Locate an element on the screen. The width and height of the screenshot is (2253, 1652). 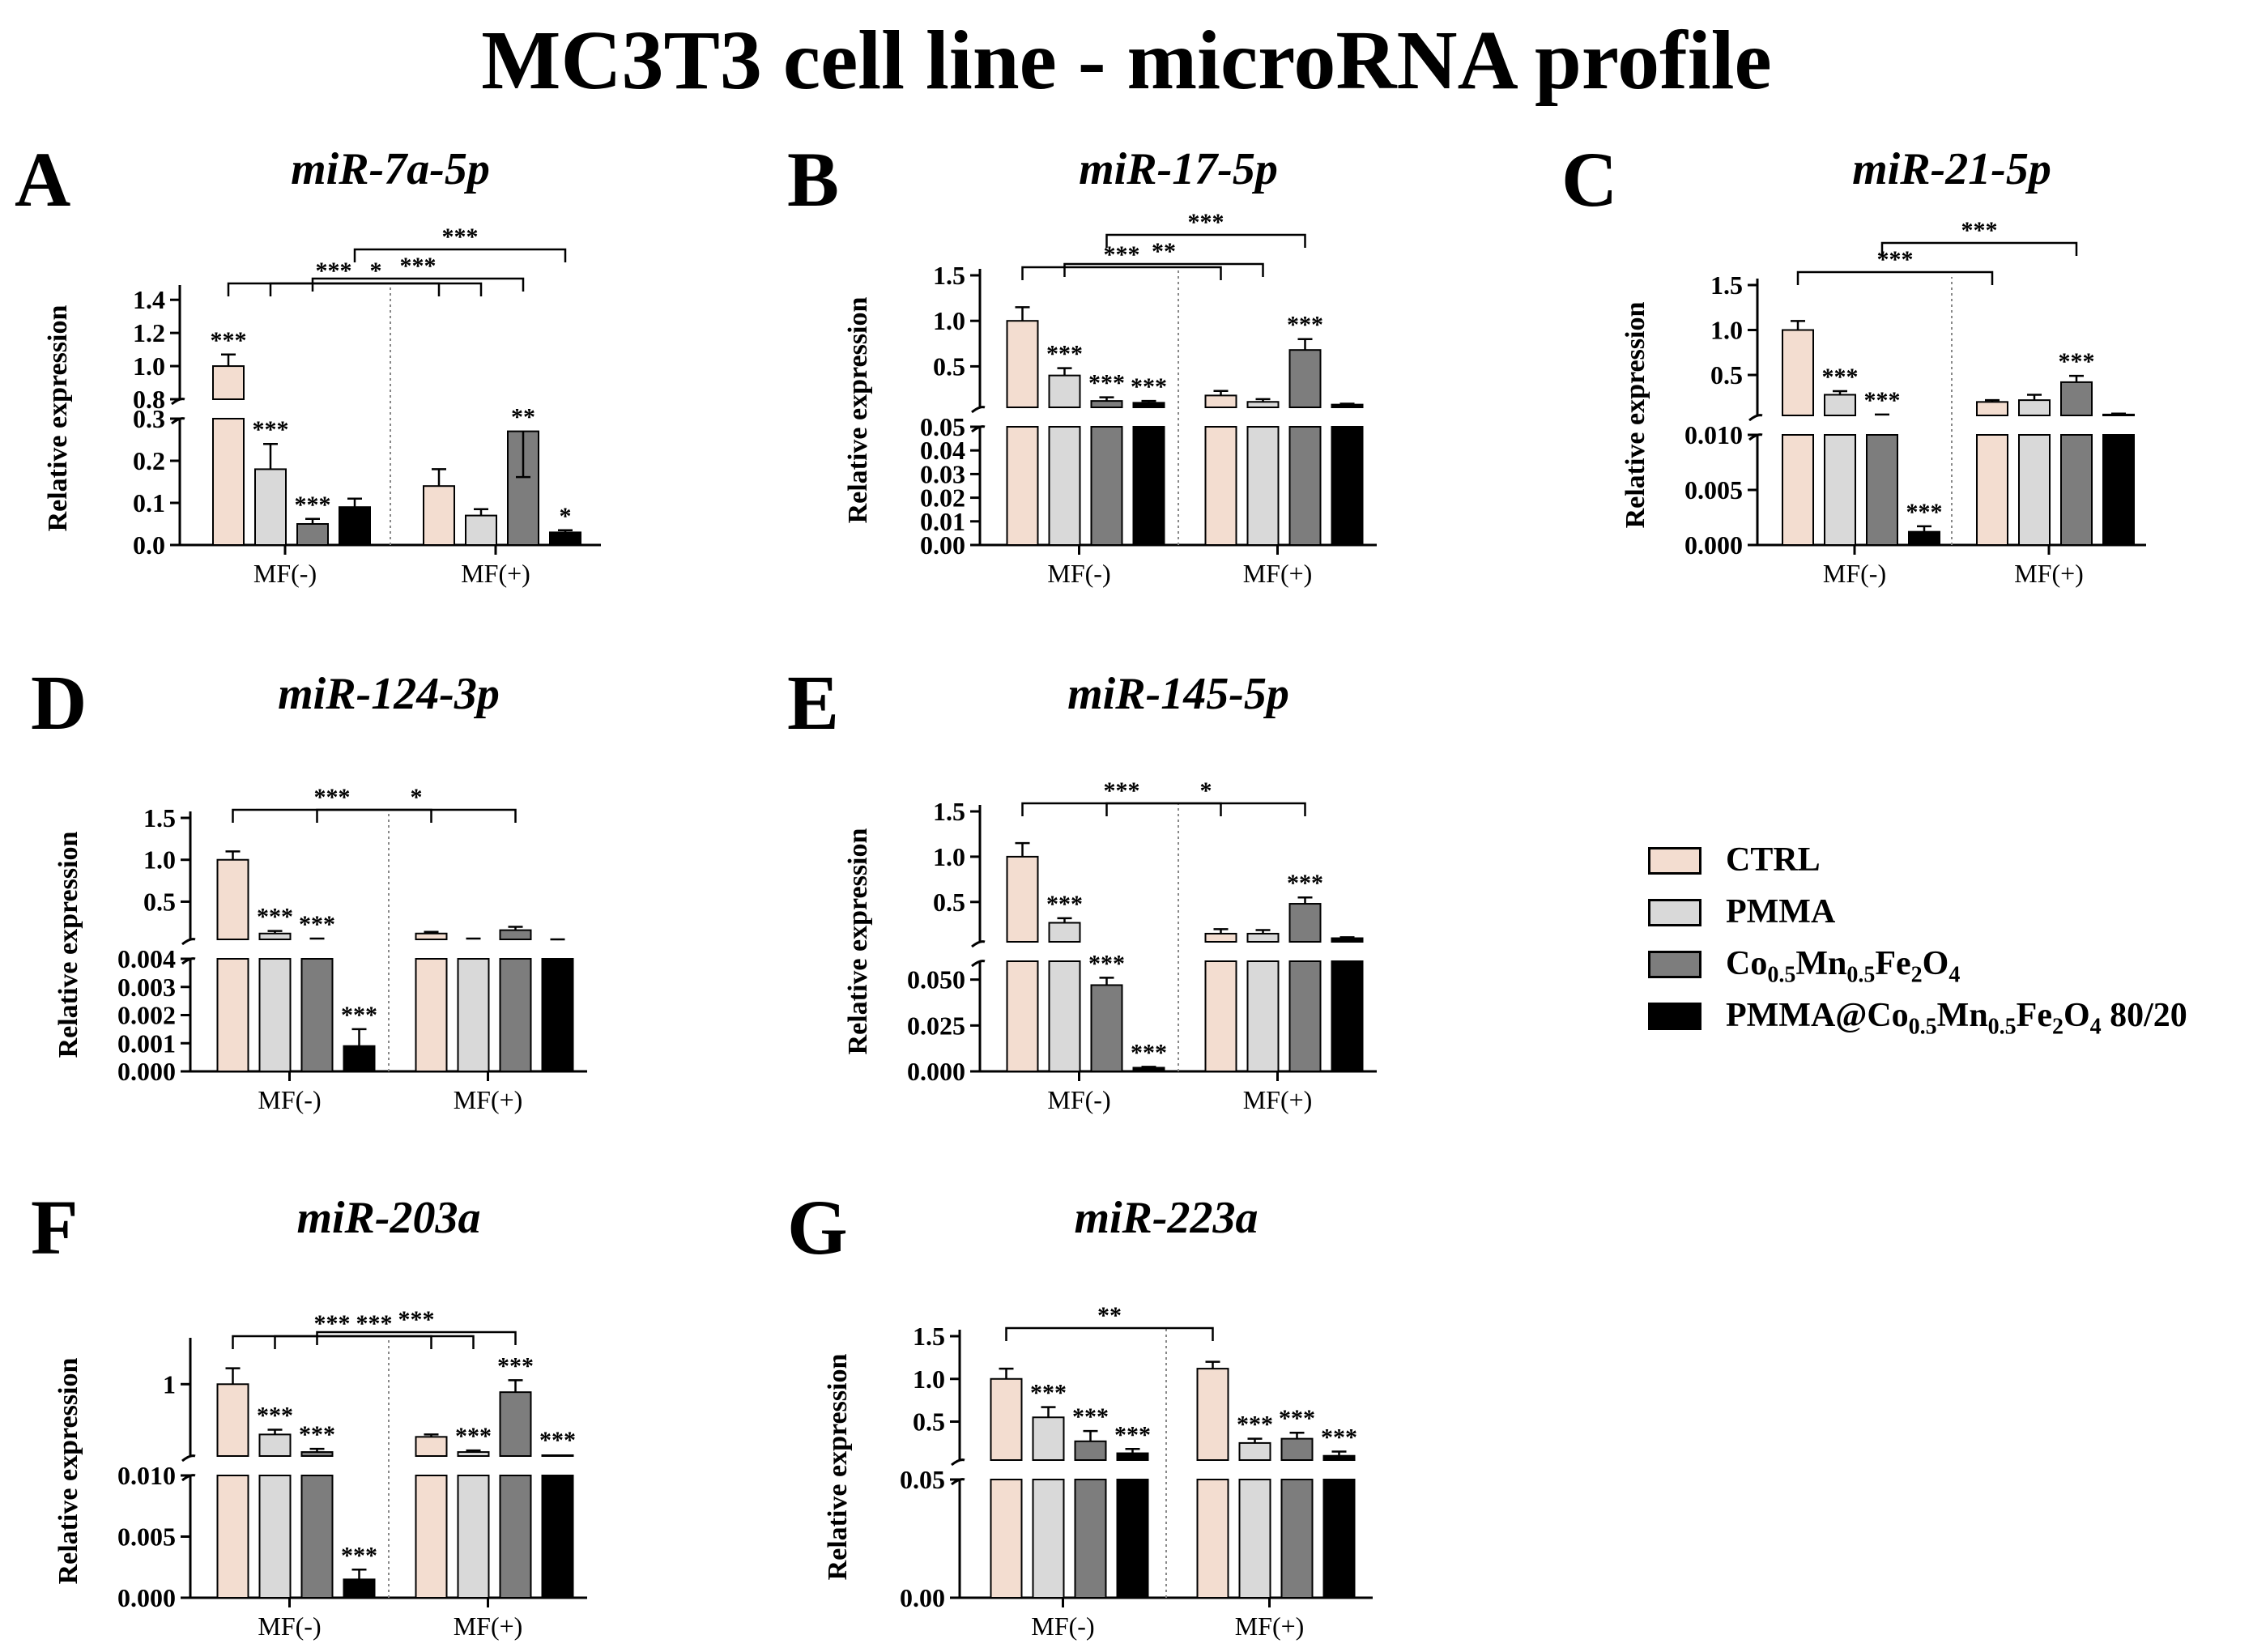
y-tick-label-lower: 0.010 is located at coordinates (146, 1475).